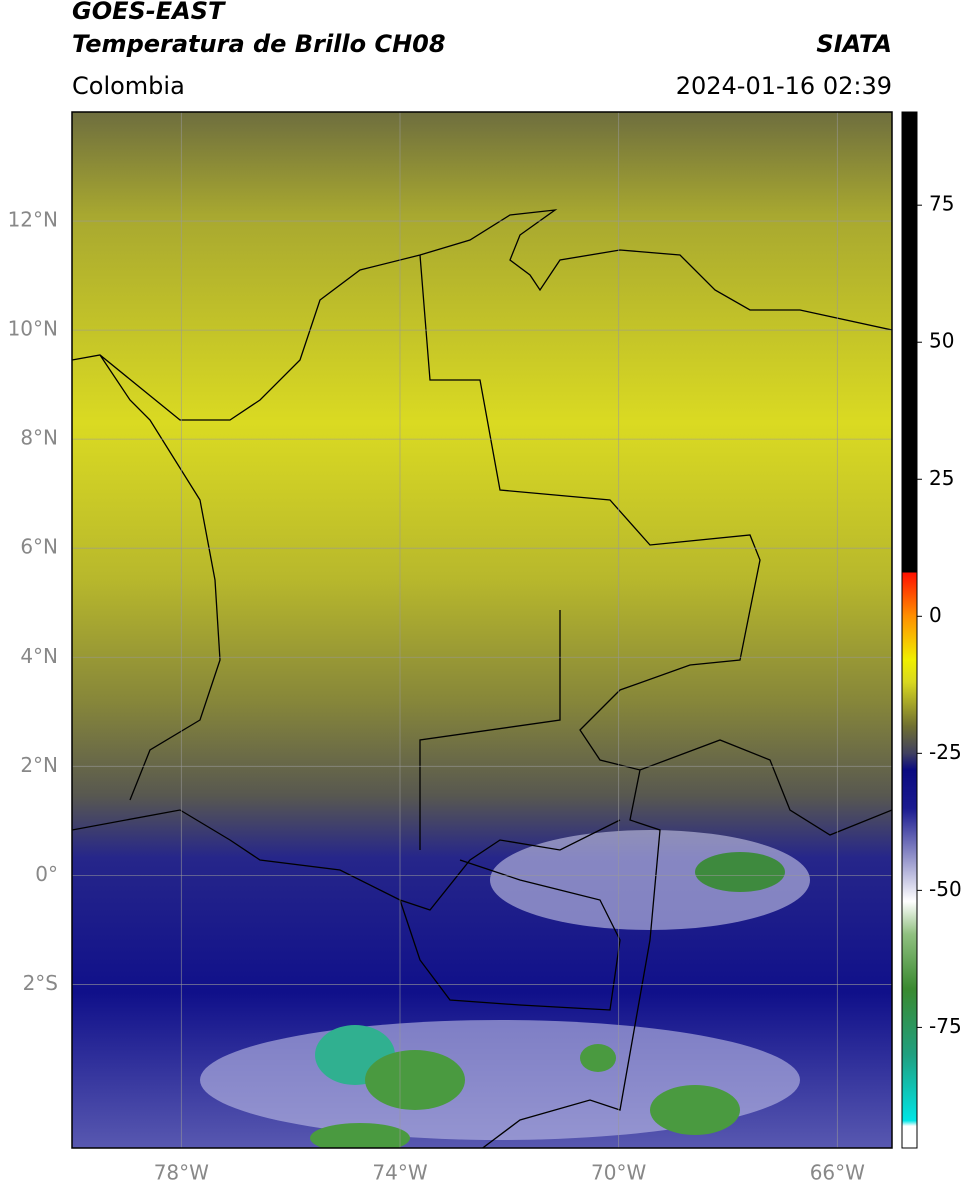 The width and height of the screenshot is (966, 1194). I want to click on y-tick-label: 8°N, so click(39, 438).